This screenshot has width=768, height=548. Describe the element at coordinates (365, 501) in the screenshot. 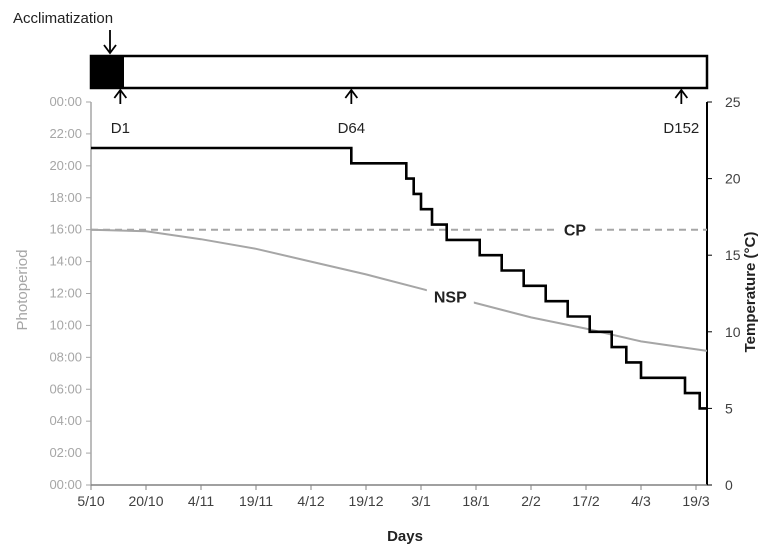

I see `x-tick-label: 19/12` at that location.